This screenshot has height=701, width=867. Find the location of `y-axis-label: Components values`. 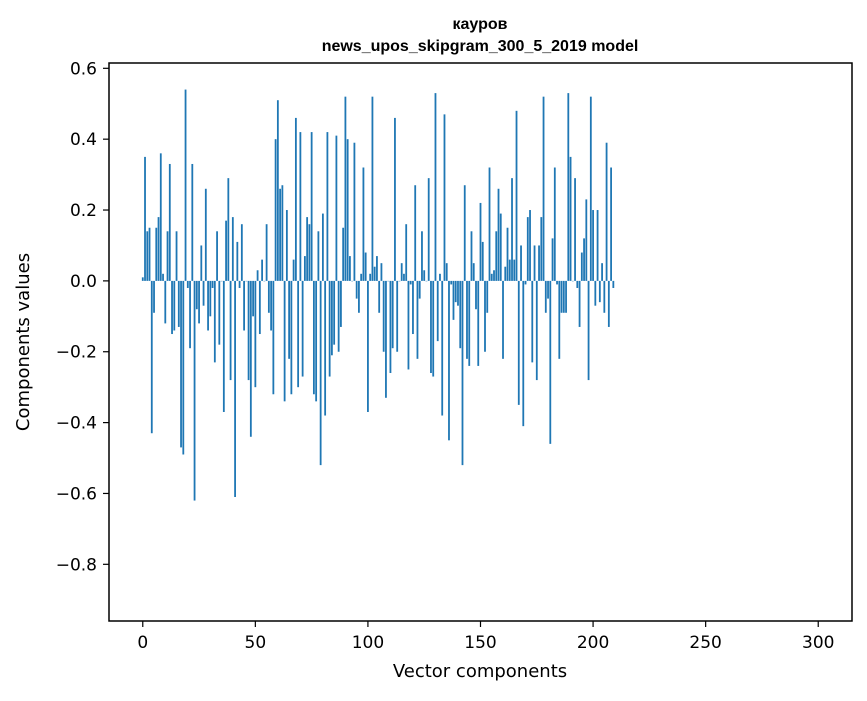

y-axis-label: Components values is located at coordinates (23, 342).